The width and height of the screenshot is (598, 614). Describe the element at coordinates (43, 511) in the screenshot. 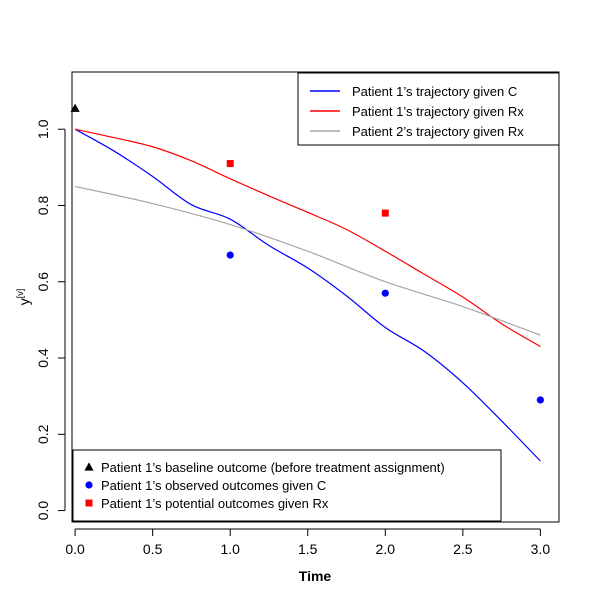

I see `y-tick-label-0: 0.0` at that location.